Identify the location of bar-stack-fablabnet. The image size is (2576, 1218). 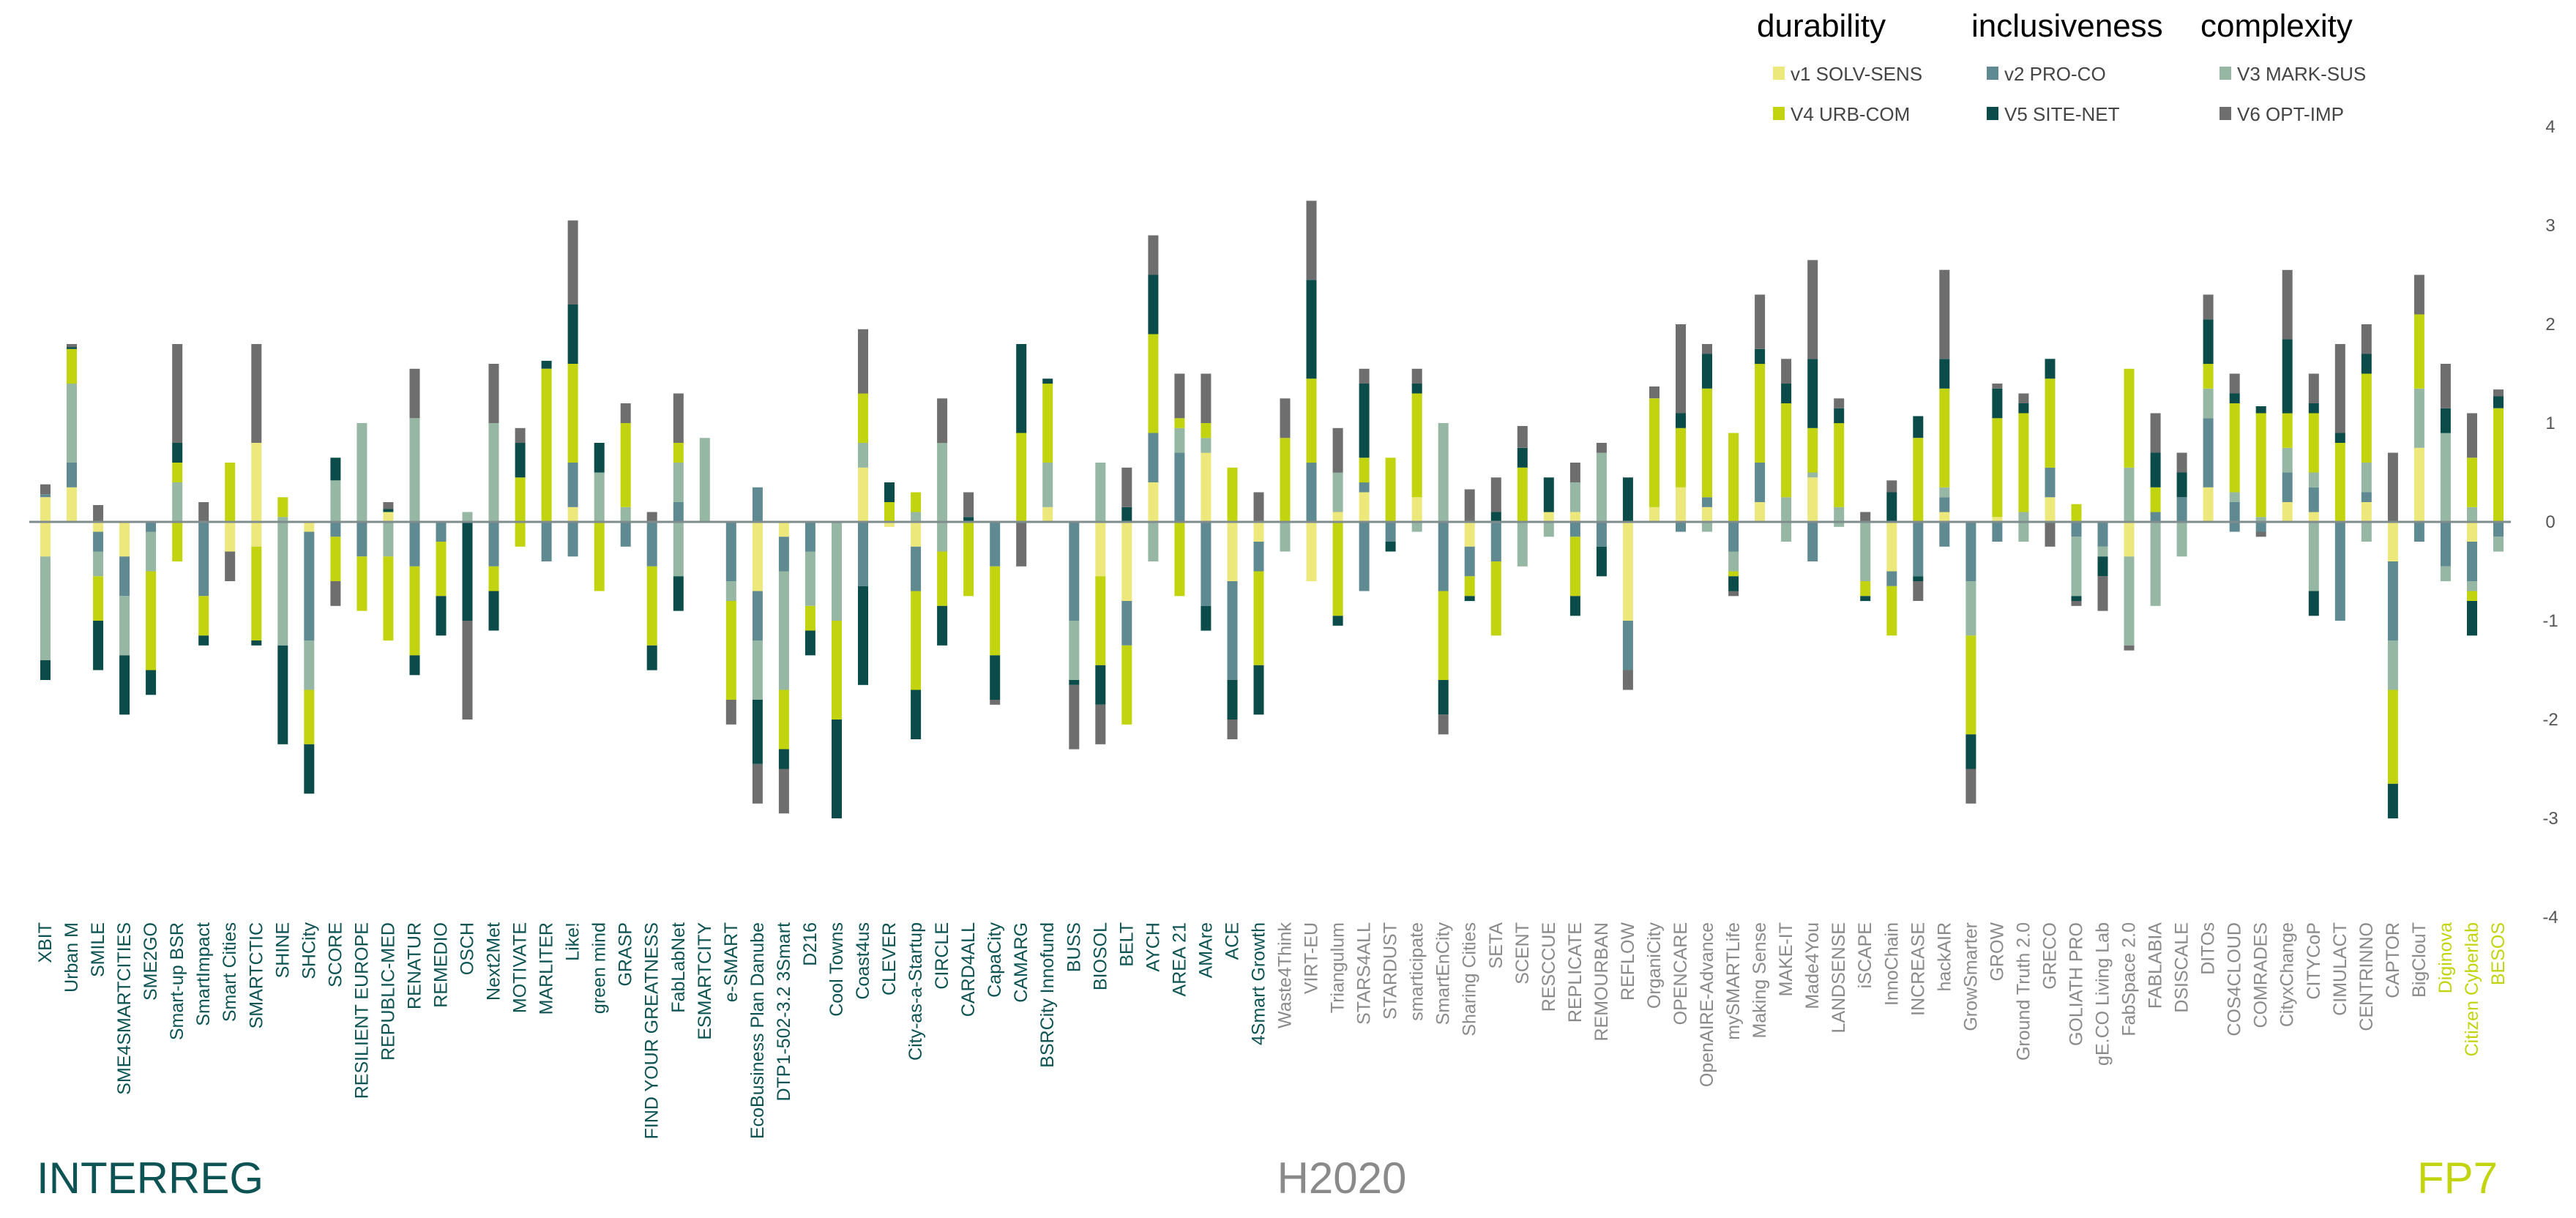
(678, 502).